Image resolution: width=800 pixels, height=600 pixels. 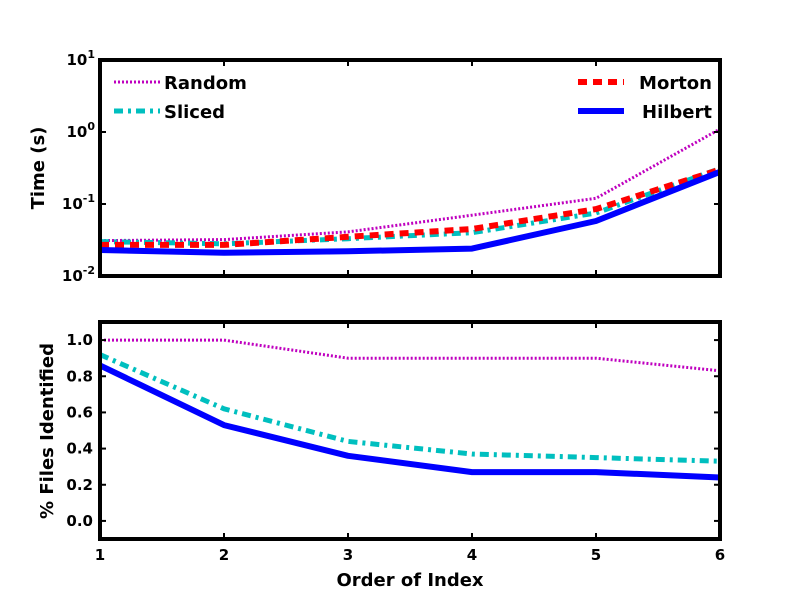 I want to click on x-tick-label: 1, so click(x=100, y=555).